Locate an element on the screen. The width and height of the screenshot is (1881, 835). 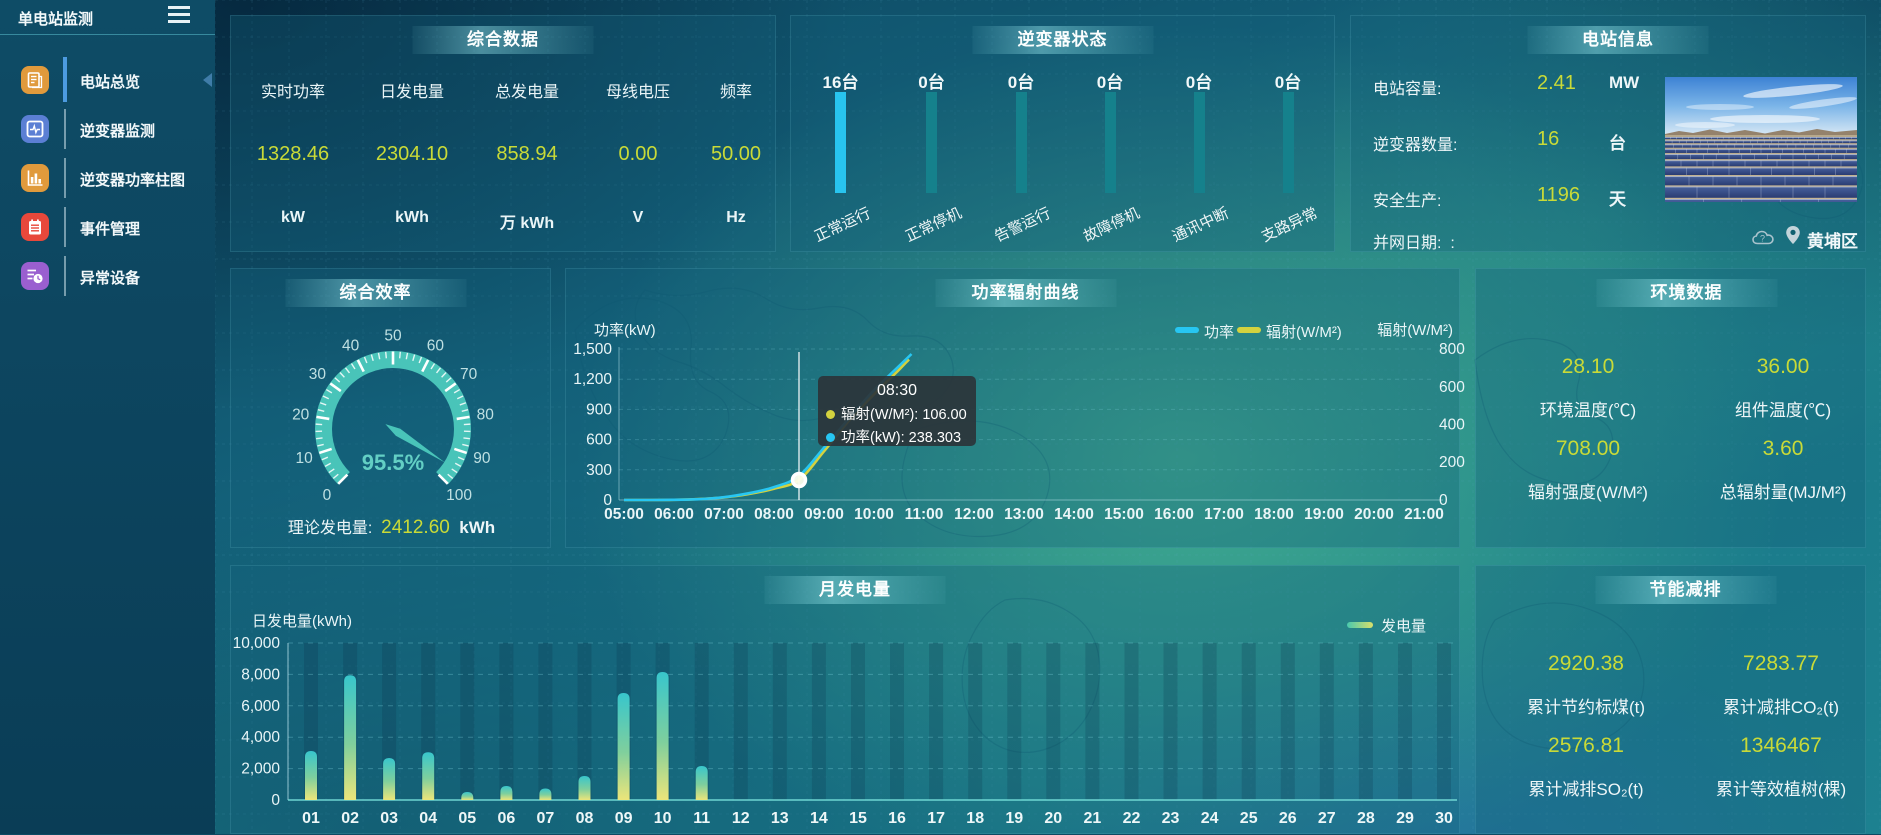
svg-text: 18:00 is located at coordinates (1274, 514).